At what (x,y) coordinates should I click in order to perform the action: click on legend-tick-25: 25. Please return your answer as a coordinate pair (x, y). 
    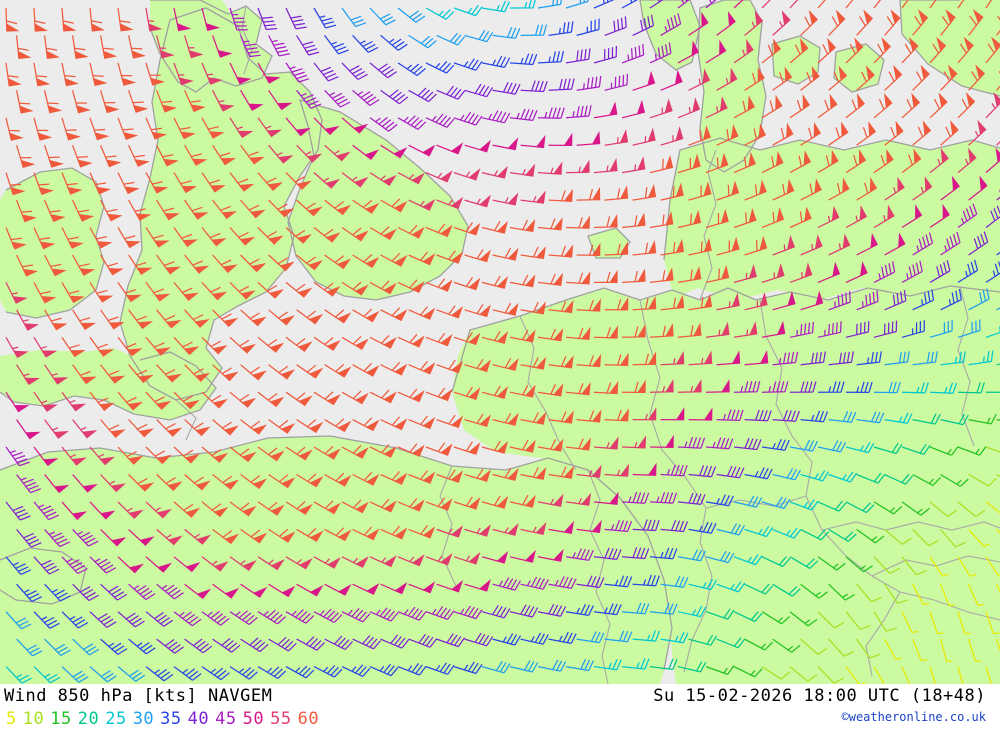
    Looking at the image, I should click on (116, 719).